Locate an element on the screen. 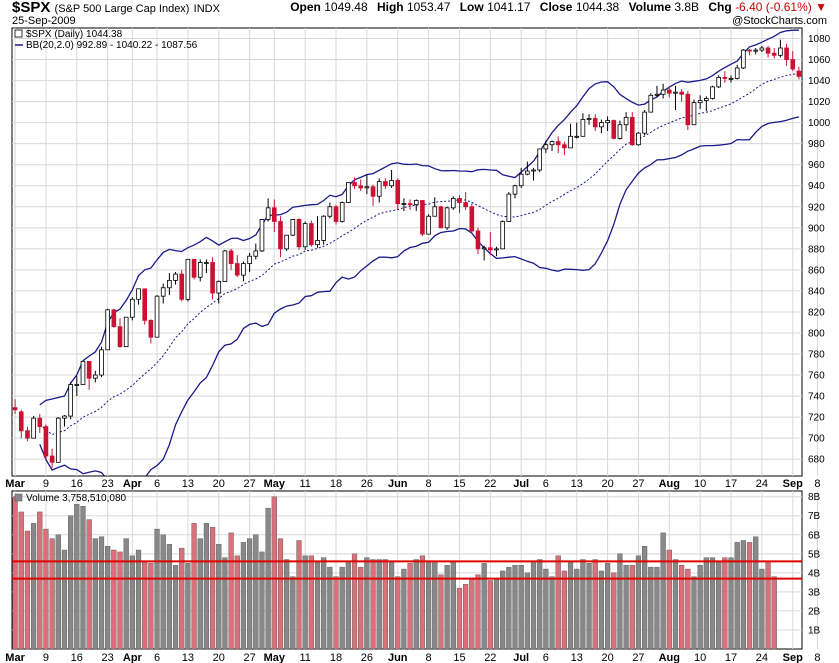  price-date-label: 15 is located at coordinates (459, 484).